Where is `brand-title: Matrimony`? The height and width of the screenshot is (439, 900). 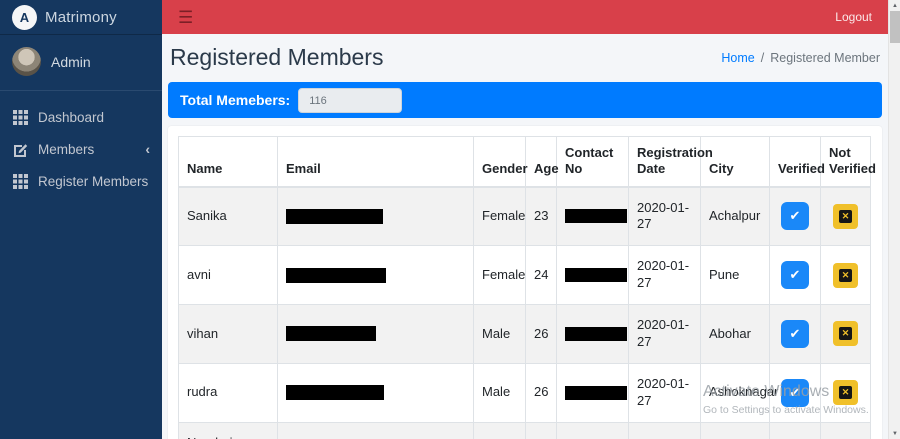 brand-title: Matrimony is located at coordinates (81, 17).